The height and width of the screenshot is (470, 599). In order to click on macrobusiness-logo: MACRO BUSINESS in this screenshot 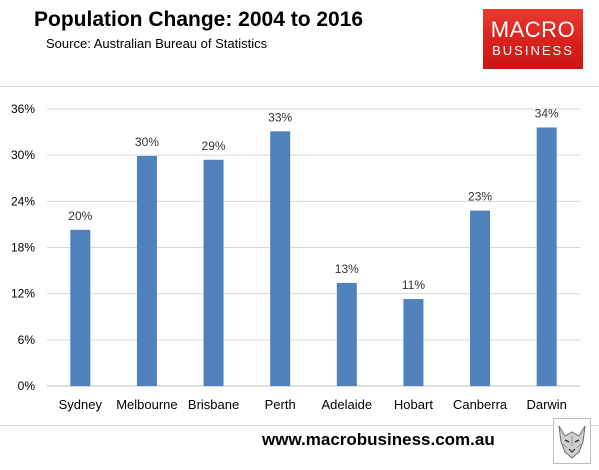, I will do `click(533, 39)`.